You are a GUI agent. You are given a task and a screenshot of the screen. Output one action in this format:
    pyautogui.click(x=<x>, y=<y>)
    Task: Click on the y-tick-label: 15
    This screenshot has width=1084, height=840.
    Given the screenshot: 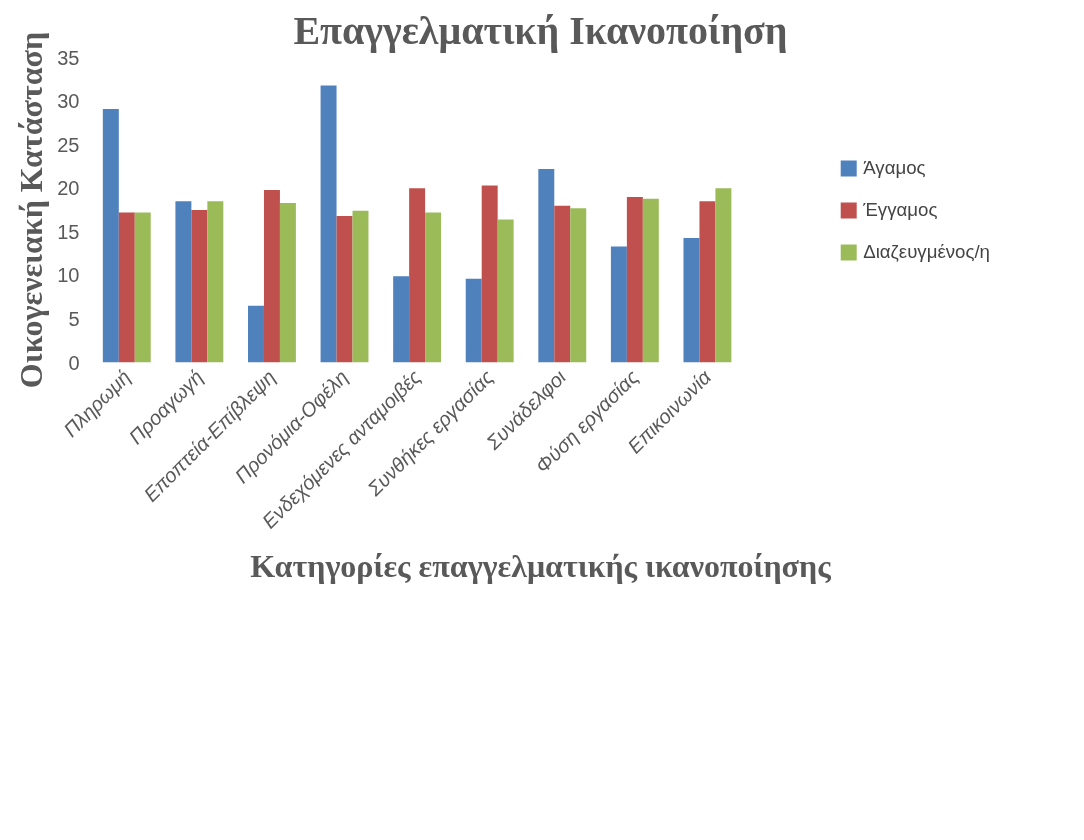 What is the action you would take?
    pyautogui.click(x=68, y=231)
    